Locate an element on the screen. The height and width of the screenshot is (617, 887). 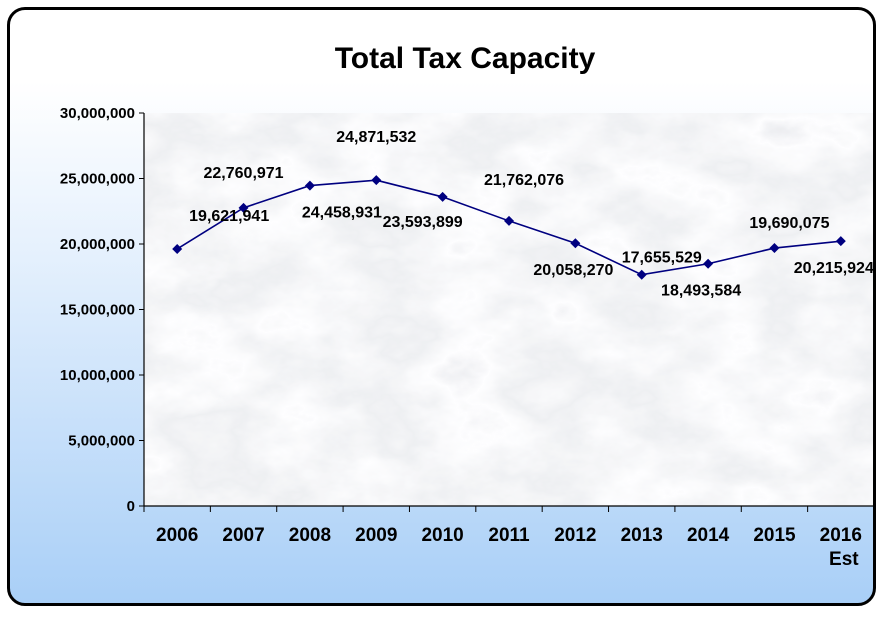
data-label: 23,593,899 is located at coordinates (423, 222).